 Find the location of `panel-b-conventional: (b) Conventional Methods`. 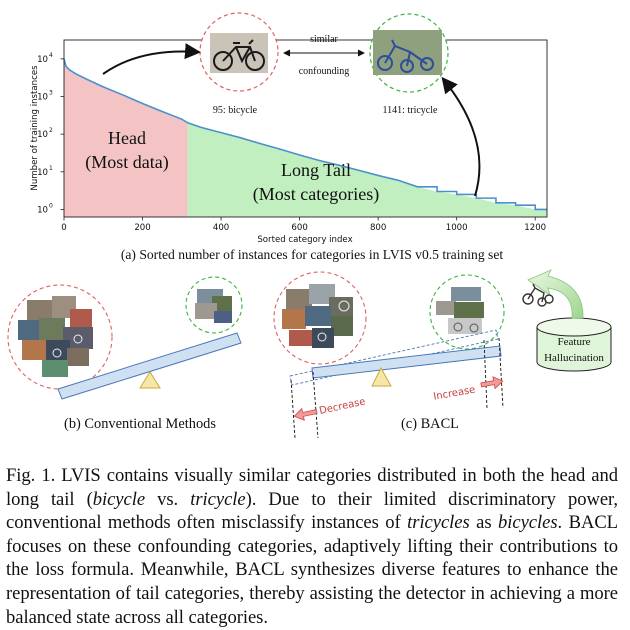

panel-b-conventional: (b) Conventional Methods is located at coordinates (125, 354).